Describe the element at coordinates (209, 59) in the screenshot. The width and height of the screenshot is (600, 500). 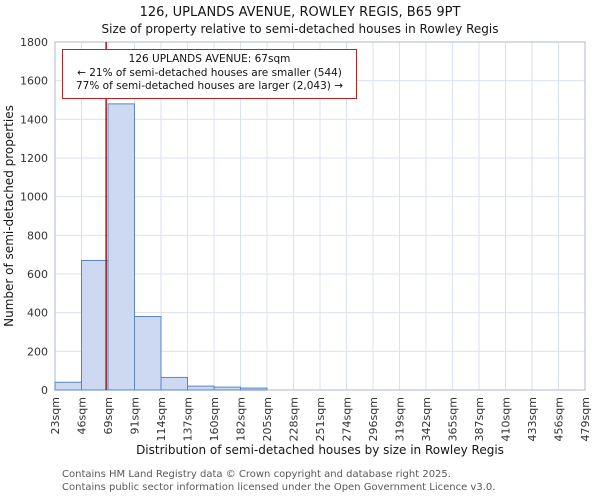
I see `annotation-property-line: 126 UPLANDS AVENUE: 67sqm` at that location.